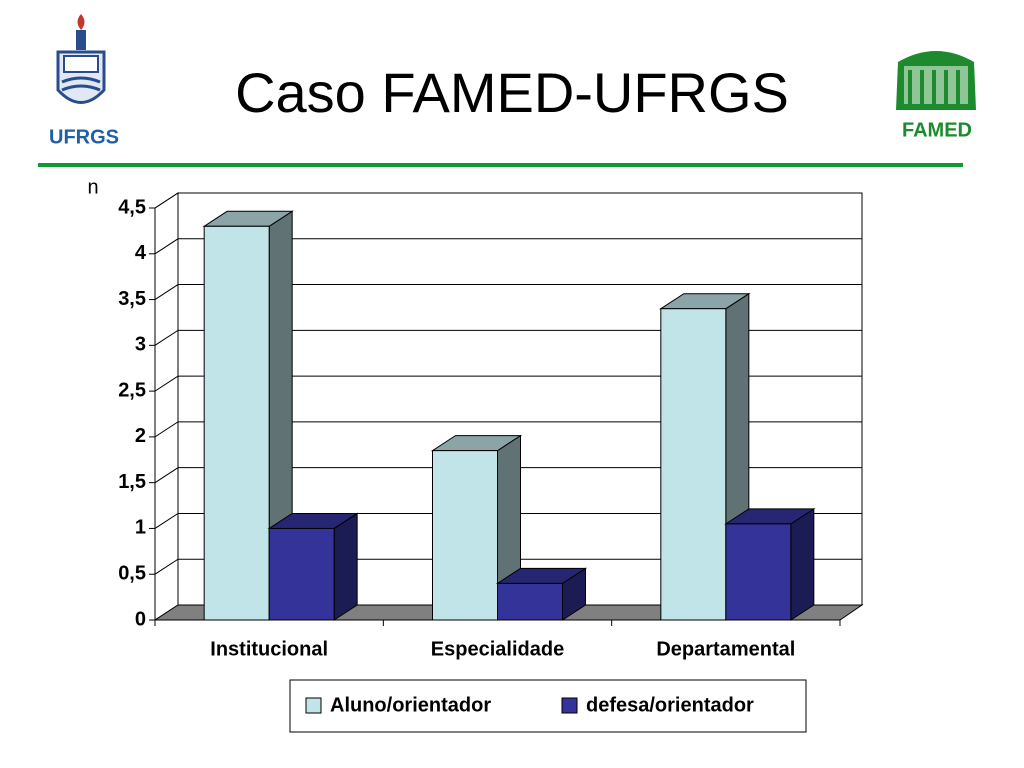 The image size is (1024, 768). Describe the element at coordinates (670, 705) in the screenshot. I see `legend-label: defesa/orientador` at that location.